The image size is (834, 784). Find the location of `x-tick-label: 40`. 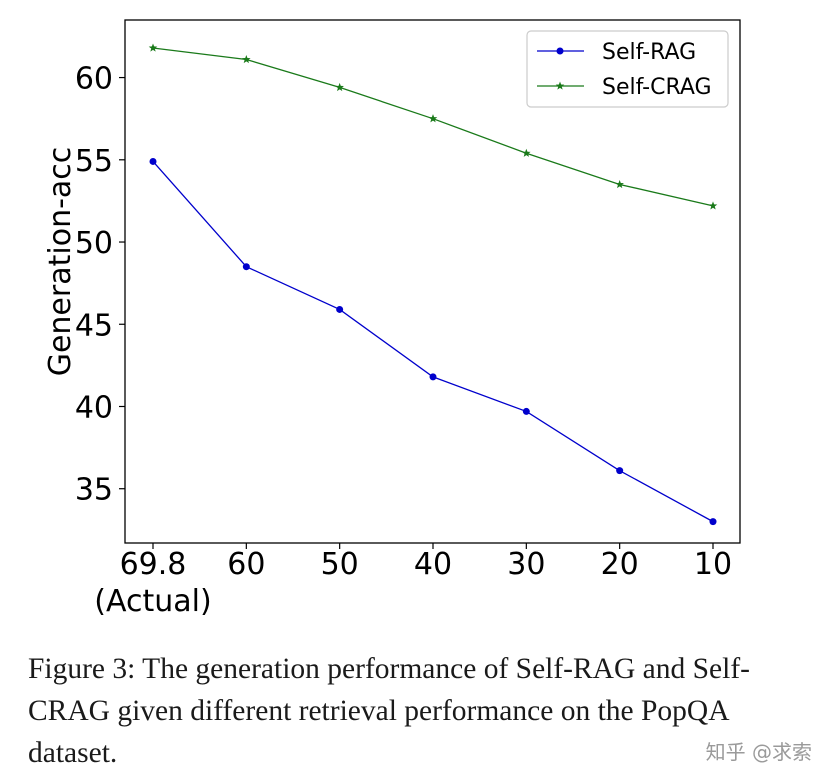

x-tick-label: 40 is located at coordinates (433, 564).